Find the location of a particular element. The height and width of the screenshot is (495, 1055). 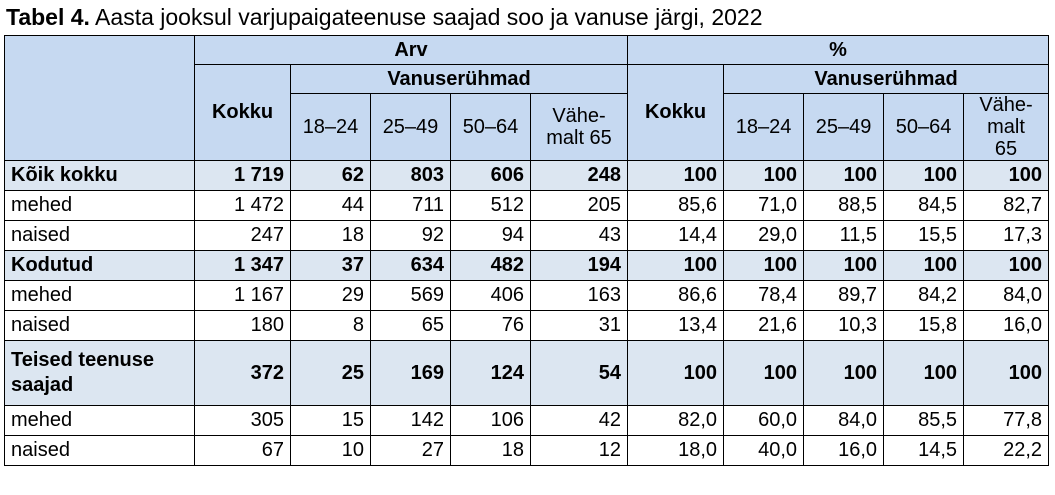

table-cell: 44 is located at coordinates (330, 205).